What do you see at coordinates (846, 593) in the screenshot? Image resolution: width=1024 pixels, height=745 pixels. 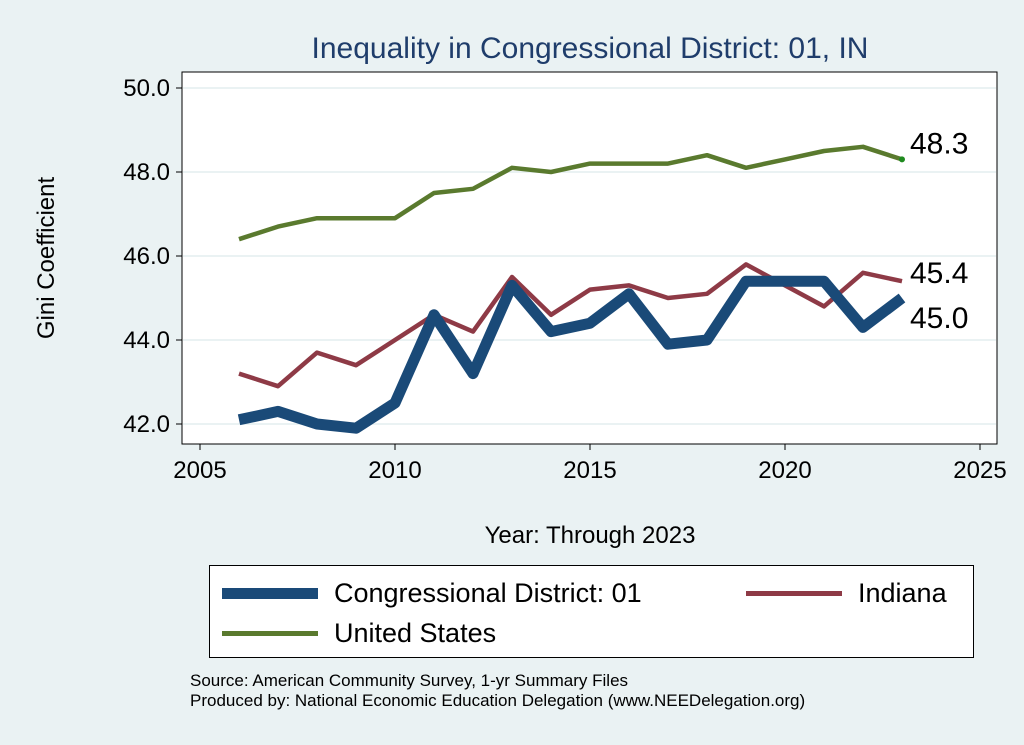 I see `legend-item-indiana: Indiana` at bounding box center [846, 593].